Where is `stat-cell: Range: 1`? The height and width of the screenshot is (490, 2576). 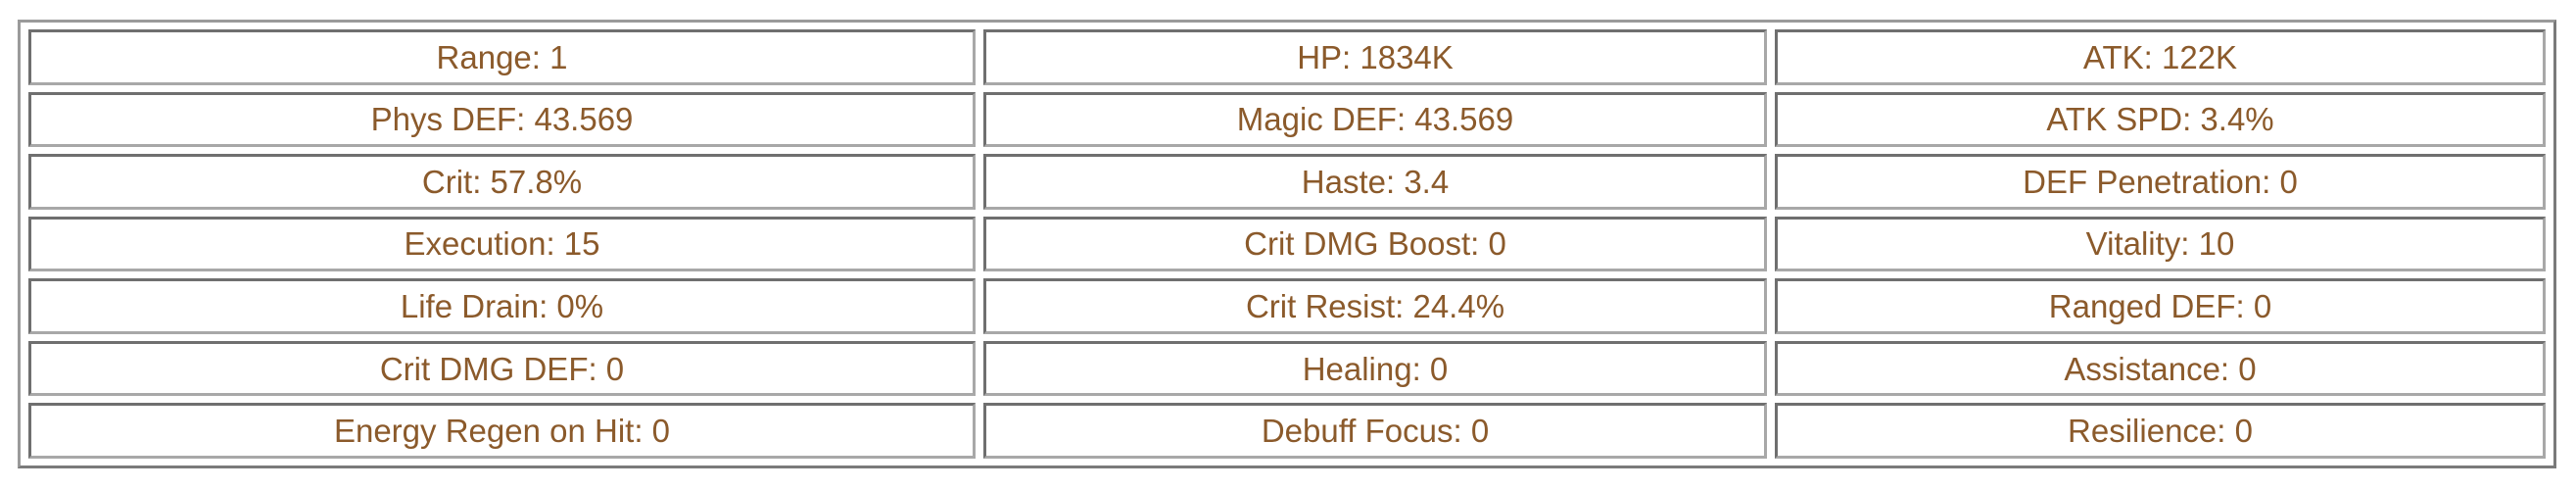
stat-cell: Range: 1 is located at coordinates (502, 57).